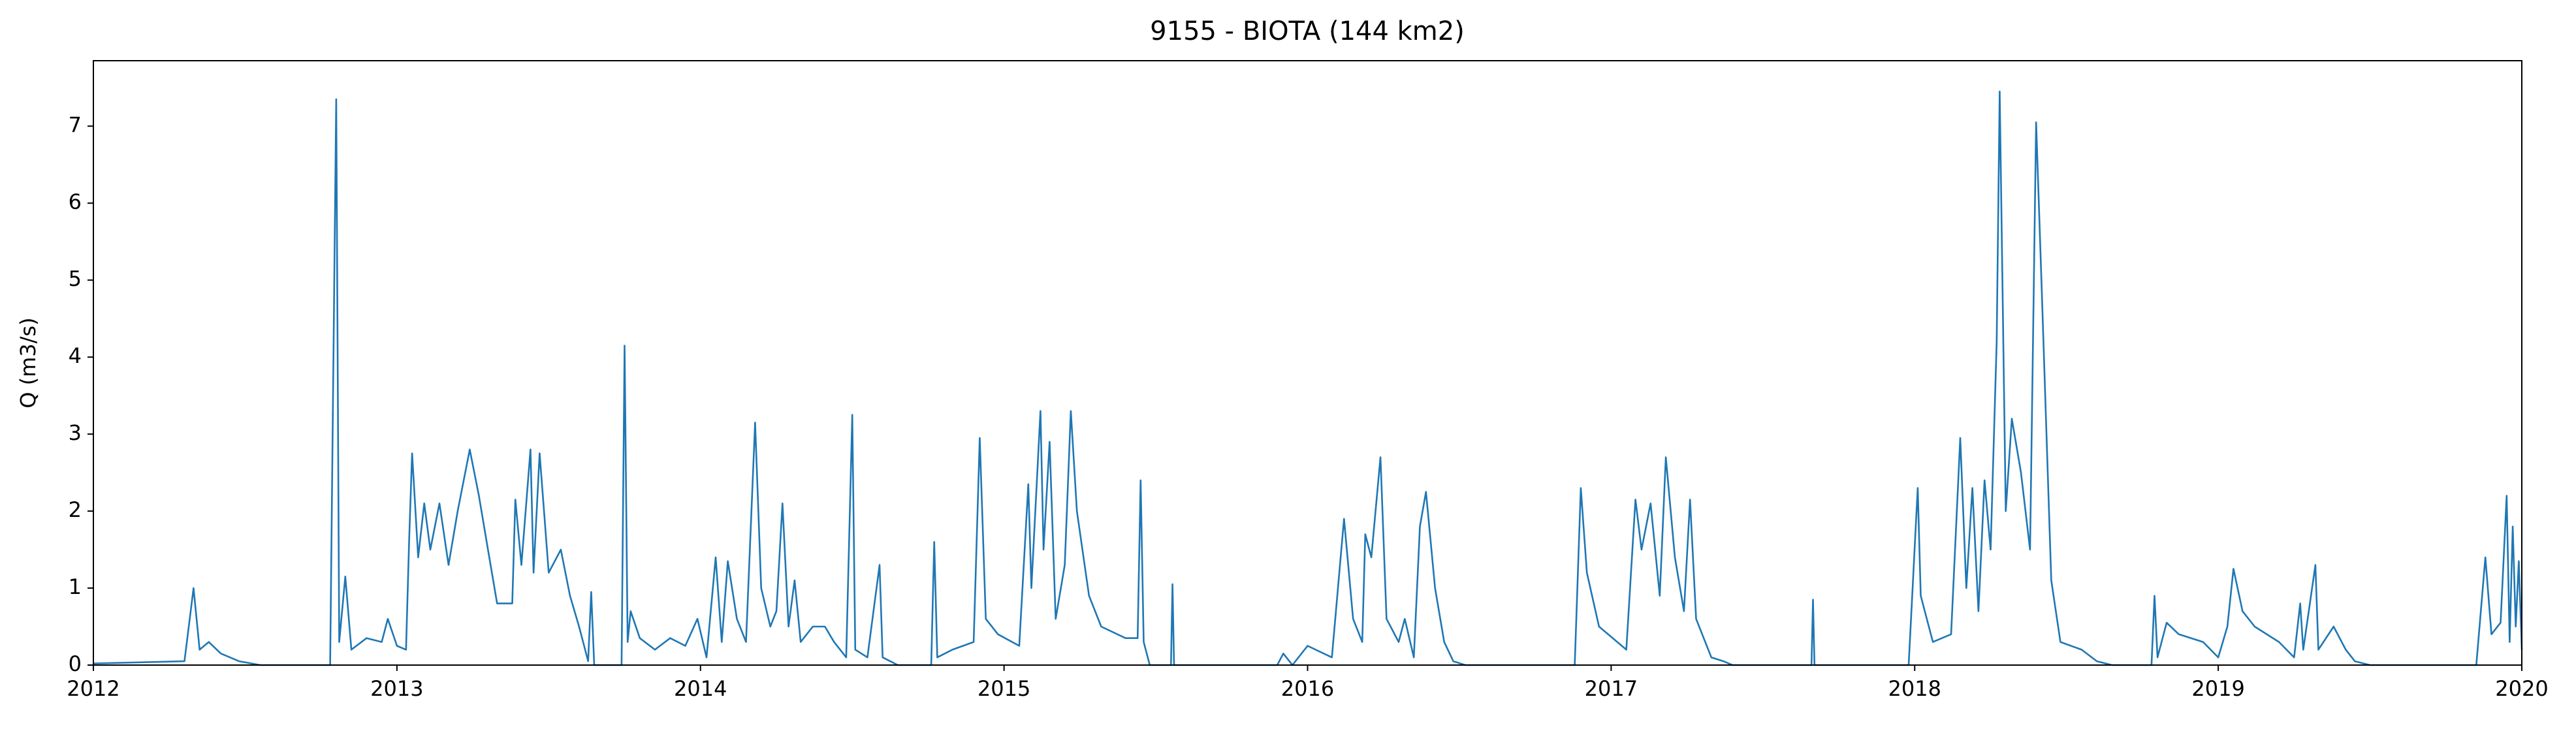 The height and width of the screenshot is (731, 2576). Describe the element at coordinates (93, 688) in the screenshot. I see `x-tick-label: 2012` at that location.